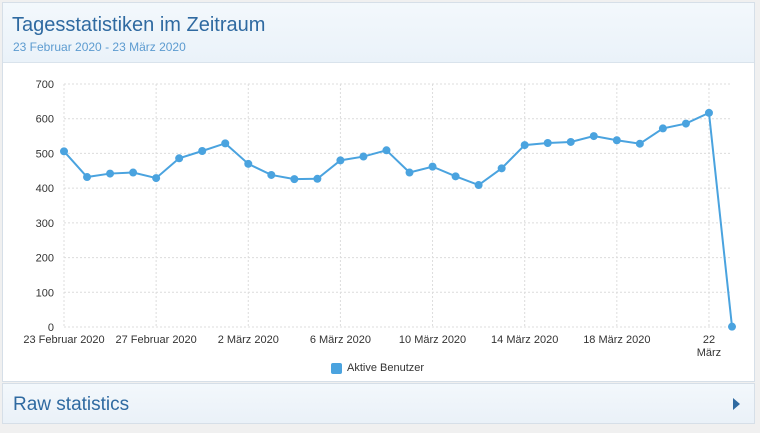 The image size is (760, 433). What do you see at coordinates (45, 259) in the screenshot?
I see `y-tick-label: 200` at bounding box center [45, 259].